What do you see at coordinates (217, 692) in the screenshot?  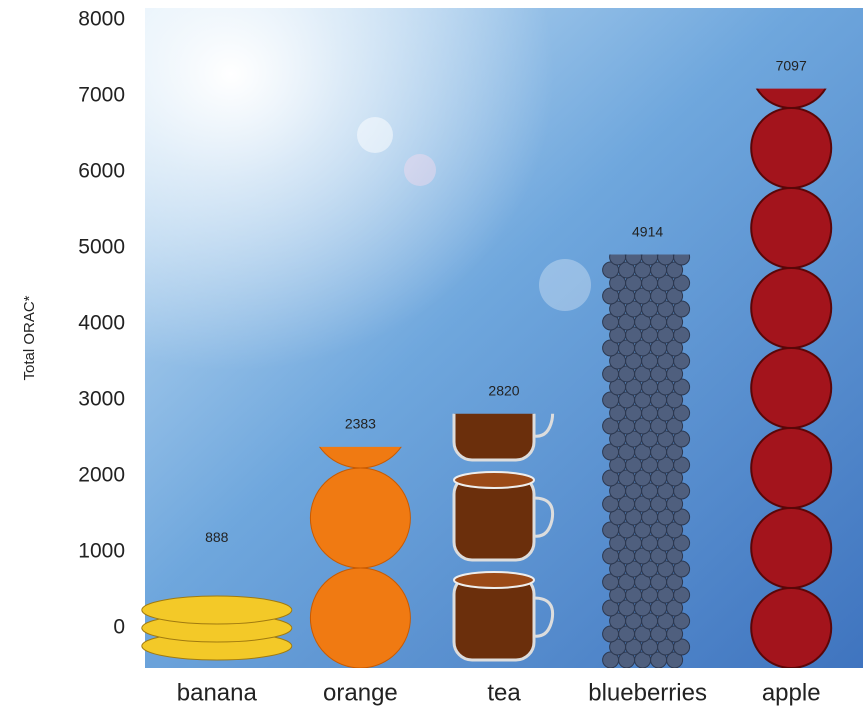 I see `x-tick-label: banana` at bounding box center [217, 692].